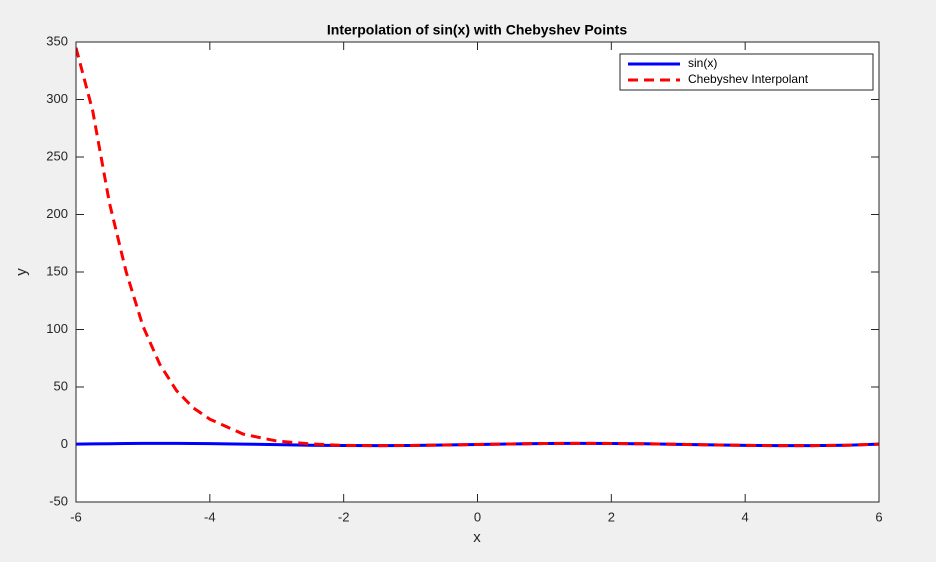 This screenshot has height=562, width=936. I want to click on y-tick-label: 300, so click(57, 98).